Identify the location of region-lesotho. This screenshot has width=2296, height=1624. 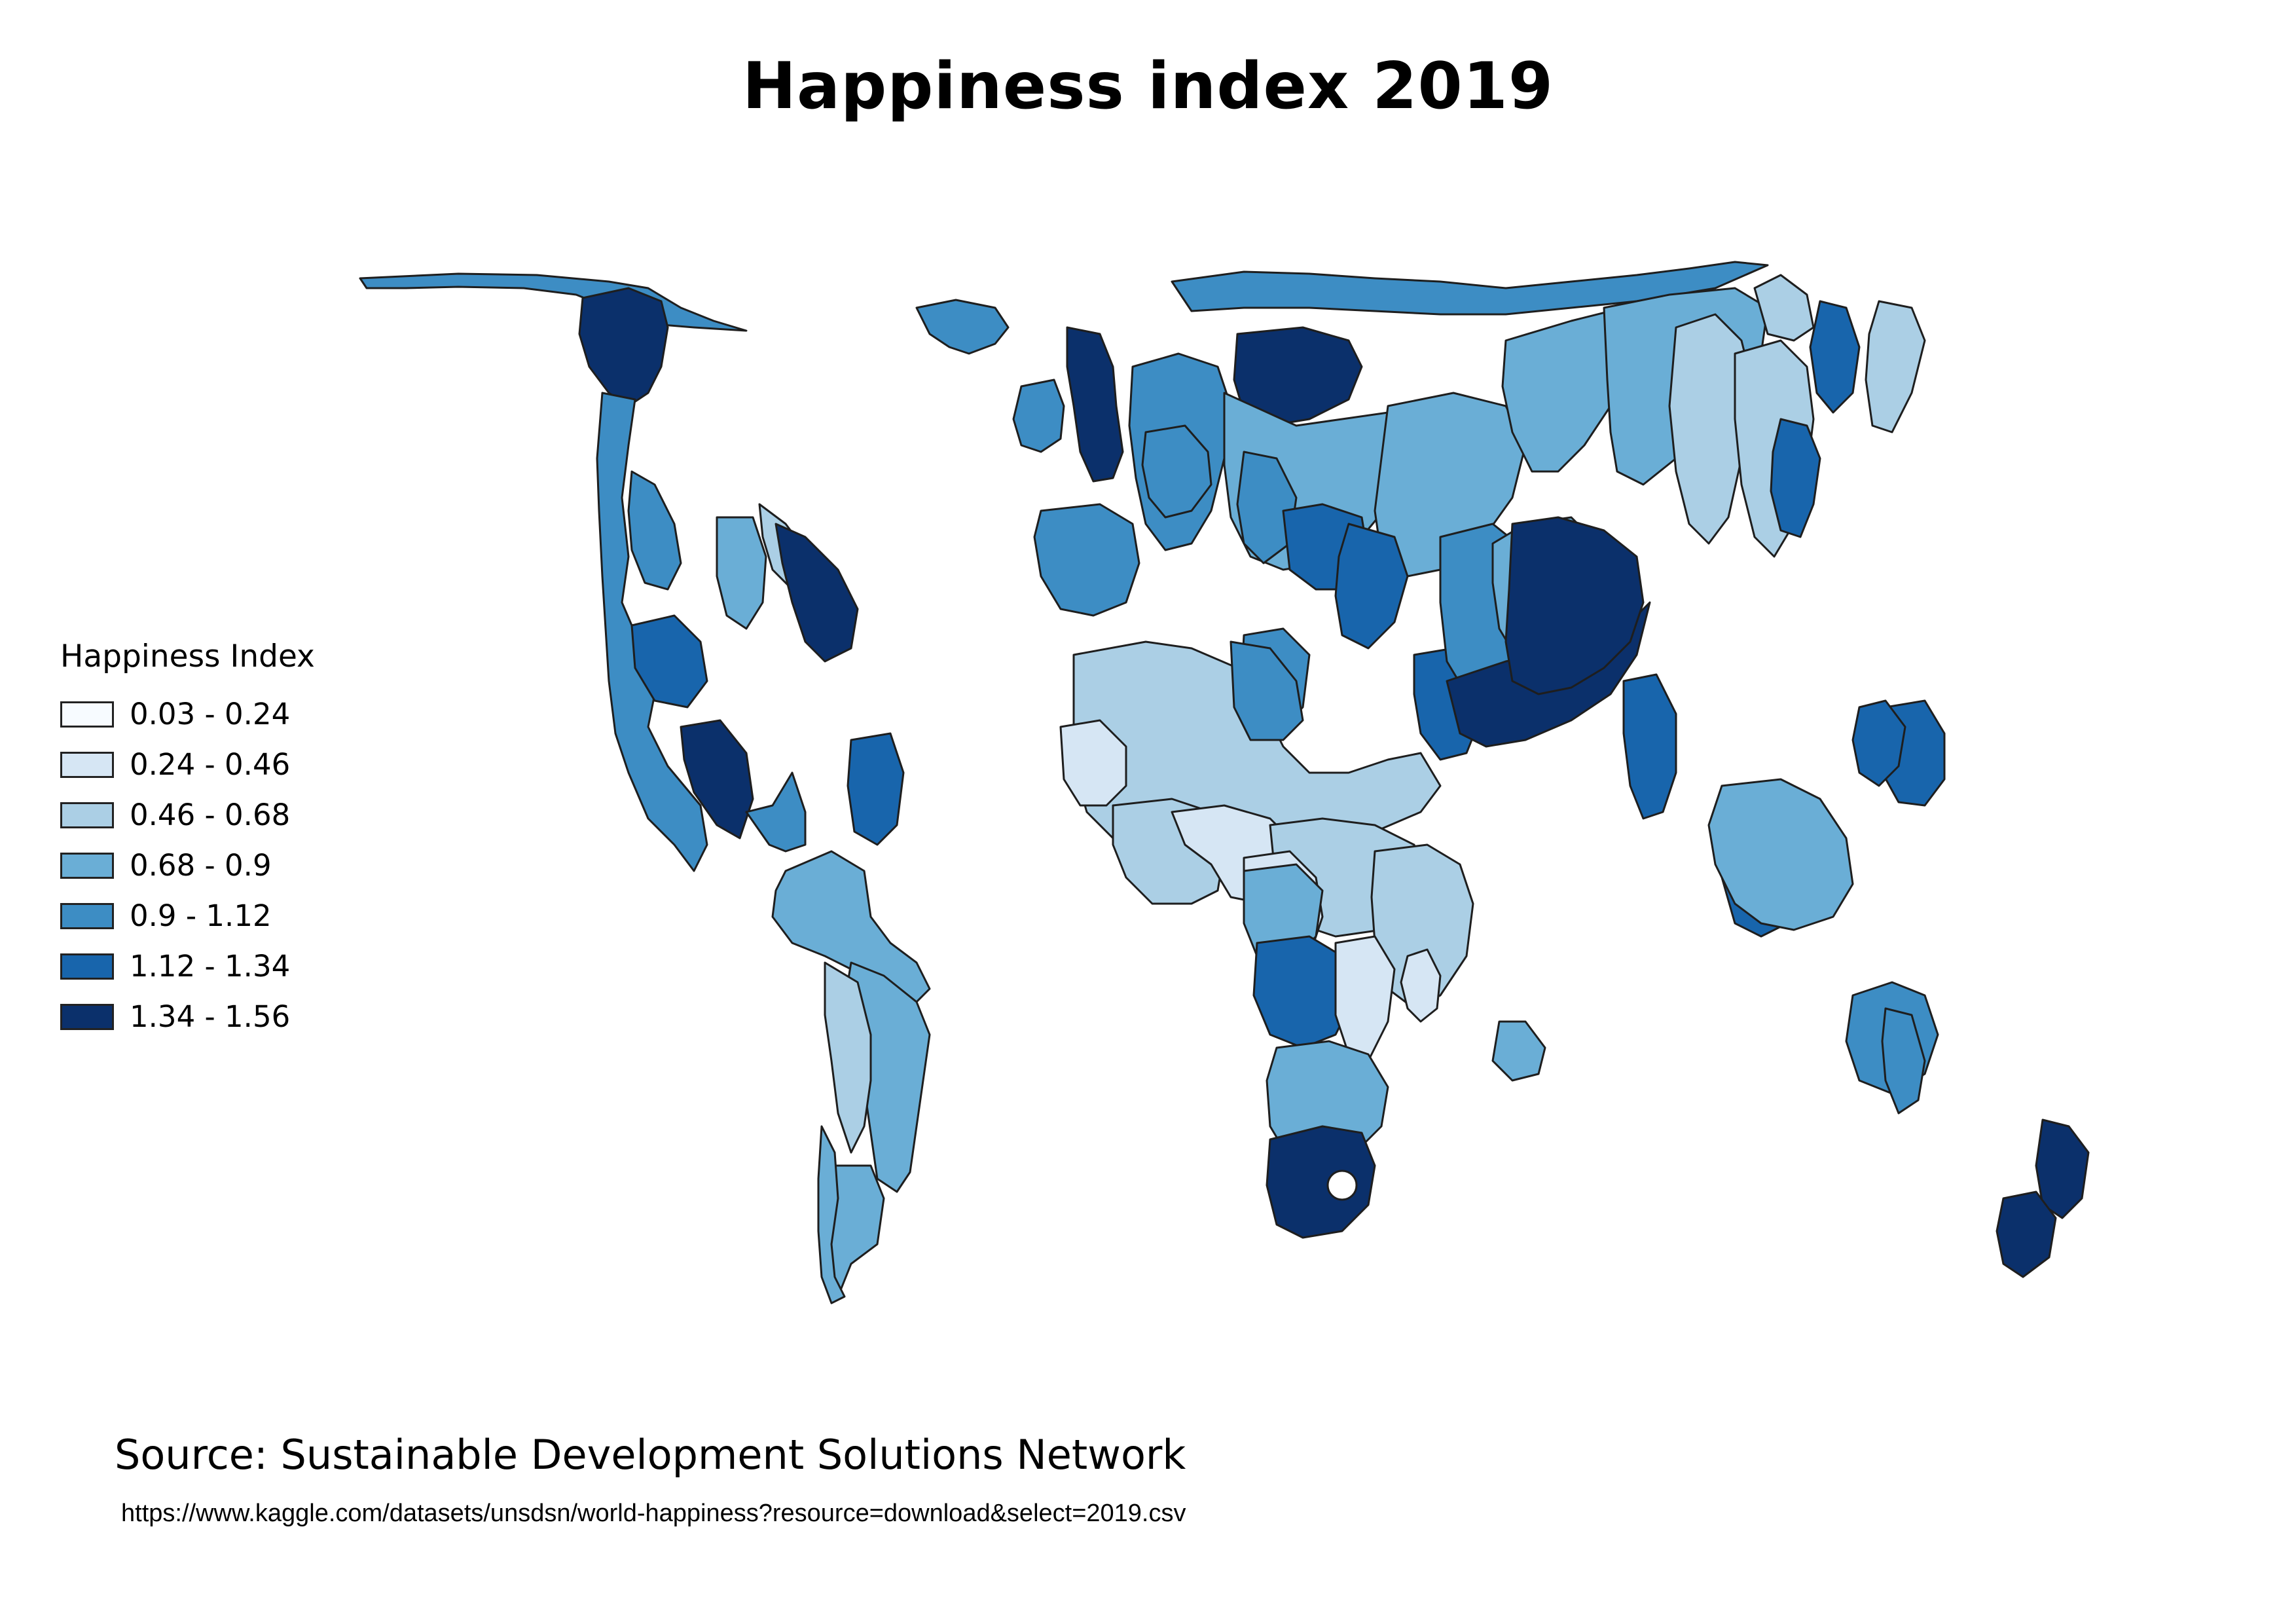
(1342, 1185).